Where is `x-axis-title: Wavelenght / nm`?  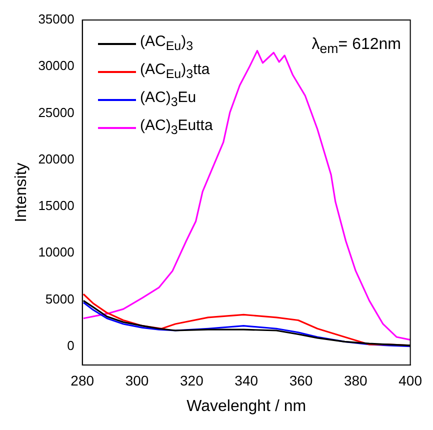
x-axis-title: Wavelenght / nm is located at coordinates (246, 406).